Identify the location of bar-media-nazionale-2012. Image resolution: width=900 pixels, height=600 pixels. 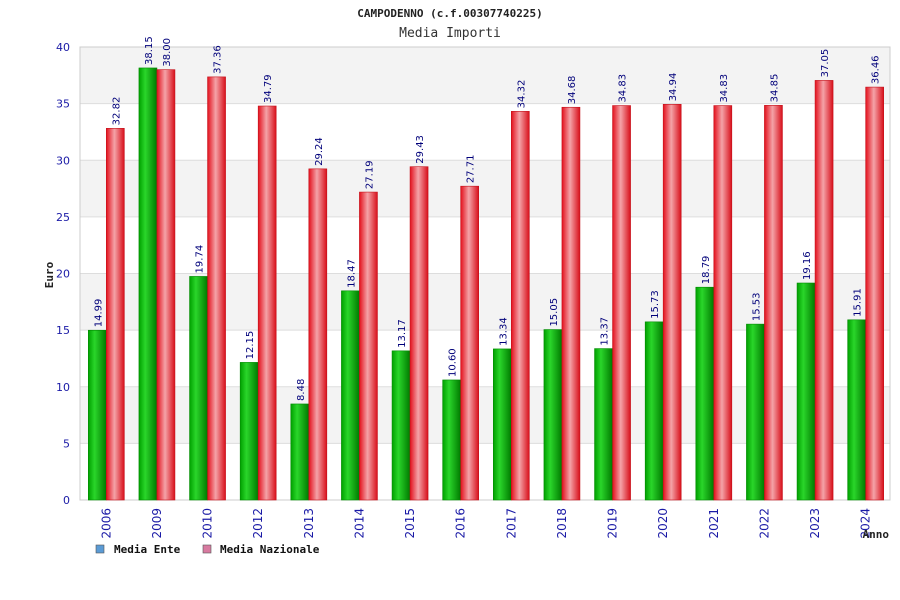
(267, 303).